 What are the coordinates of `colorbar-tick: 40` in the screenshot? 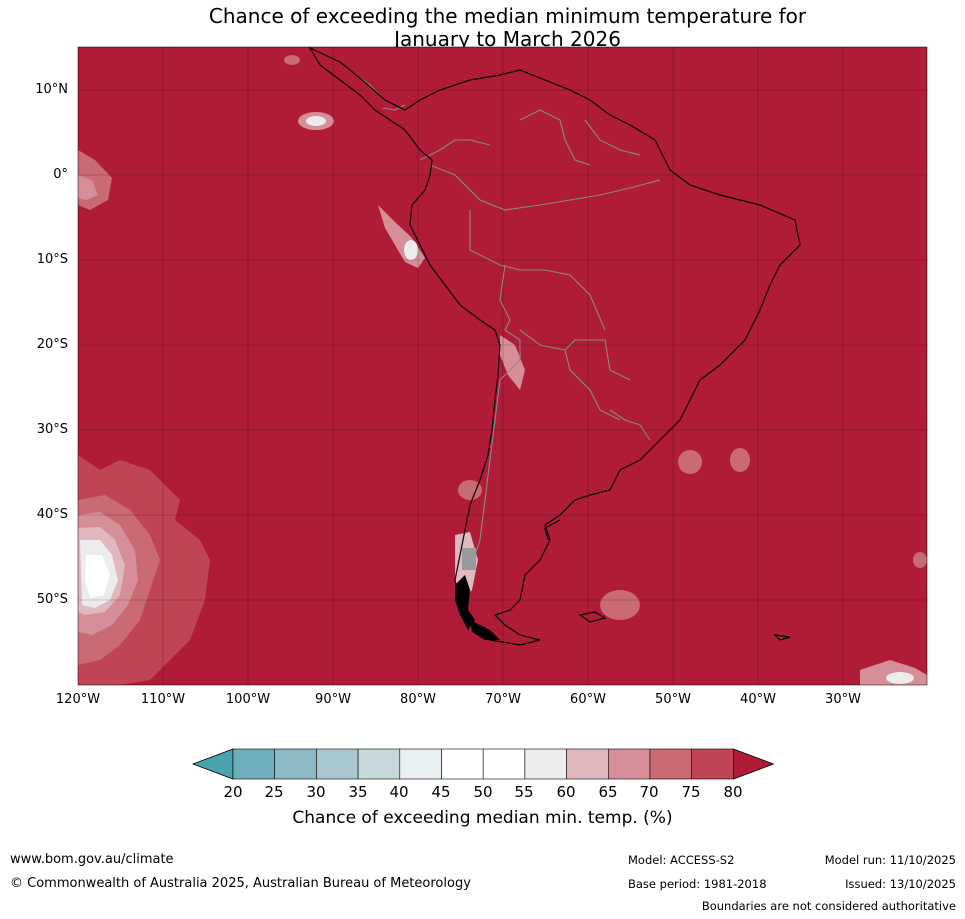 It's located at (399, 792).